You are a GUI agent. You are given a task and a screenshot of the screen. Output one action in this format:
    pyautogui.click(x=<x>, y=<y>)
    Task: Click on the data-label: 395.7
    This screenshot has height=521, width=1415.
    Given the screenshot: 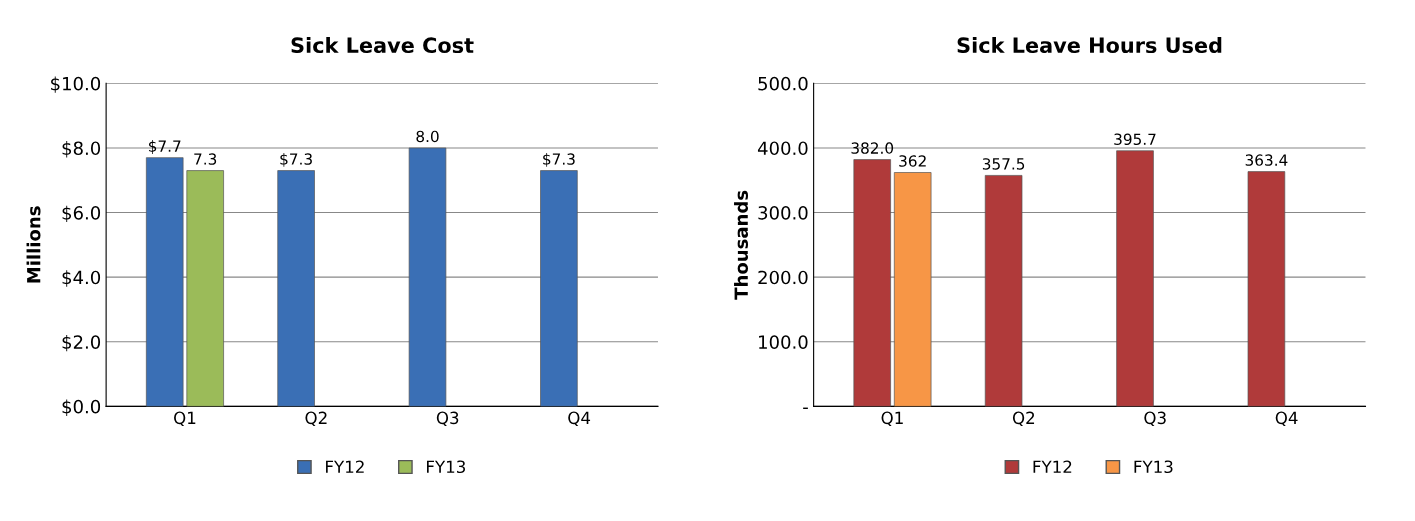 What is the action you would take?
    pyautogui.click(x=1135, y=139)
    